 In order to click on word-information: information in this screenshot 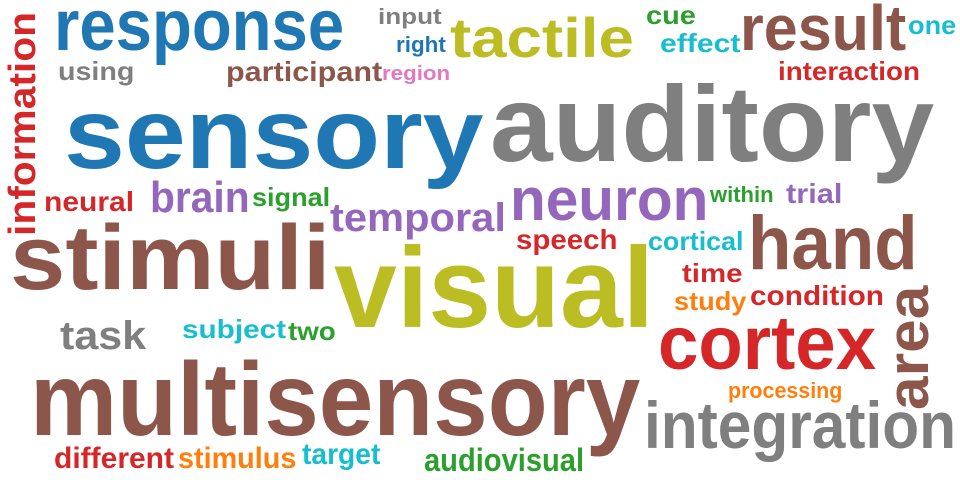, I will do `click(23, 124)`.